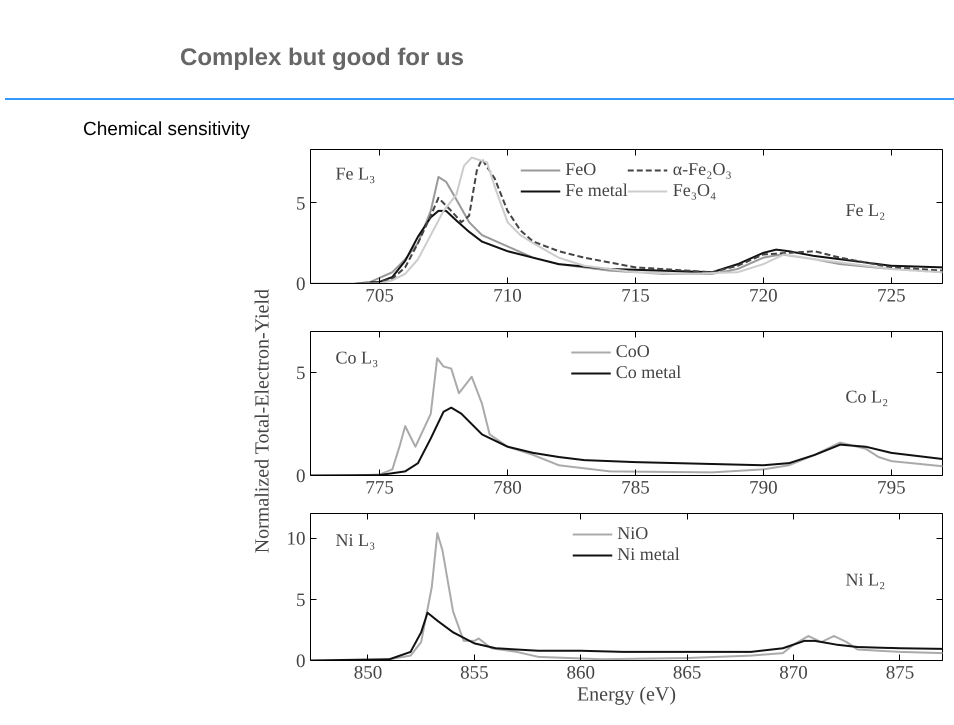 The image size is (954, 725). What do you see at coordinates (694, 190) in the screenshot?
I see `legend-label: Fe₃O₄` at bounding box center [694, 190].